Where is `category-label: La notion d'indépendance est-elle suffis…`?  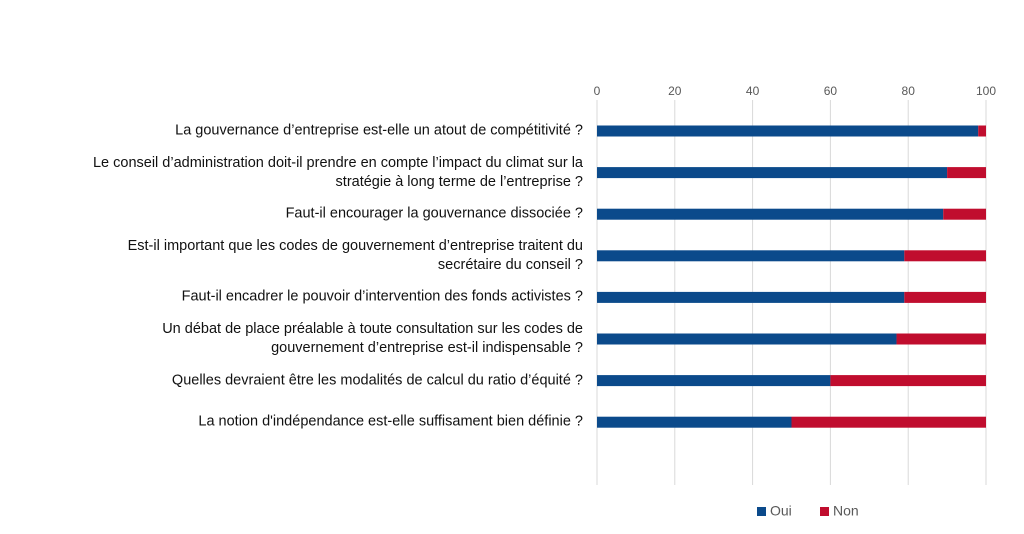
category-label: La notion d'indépendance est-elle suffis… is located at coordinates (390, 421).